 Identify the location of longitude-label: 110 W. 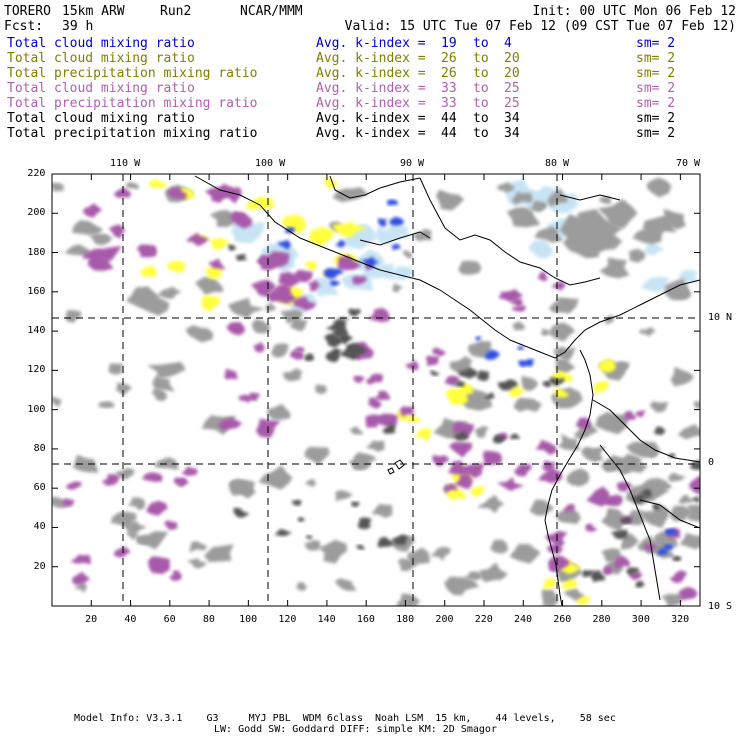
(125, 163).